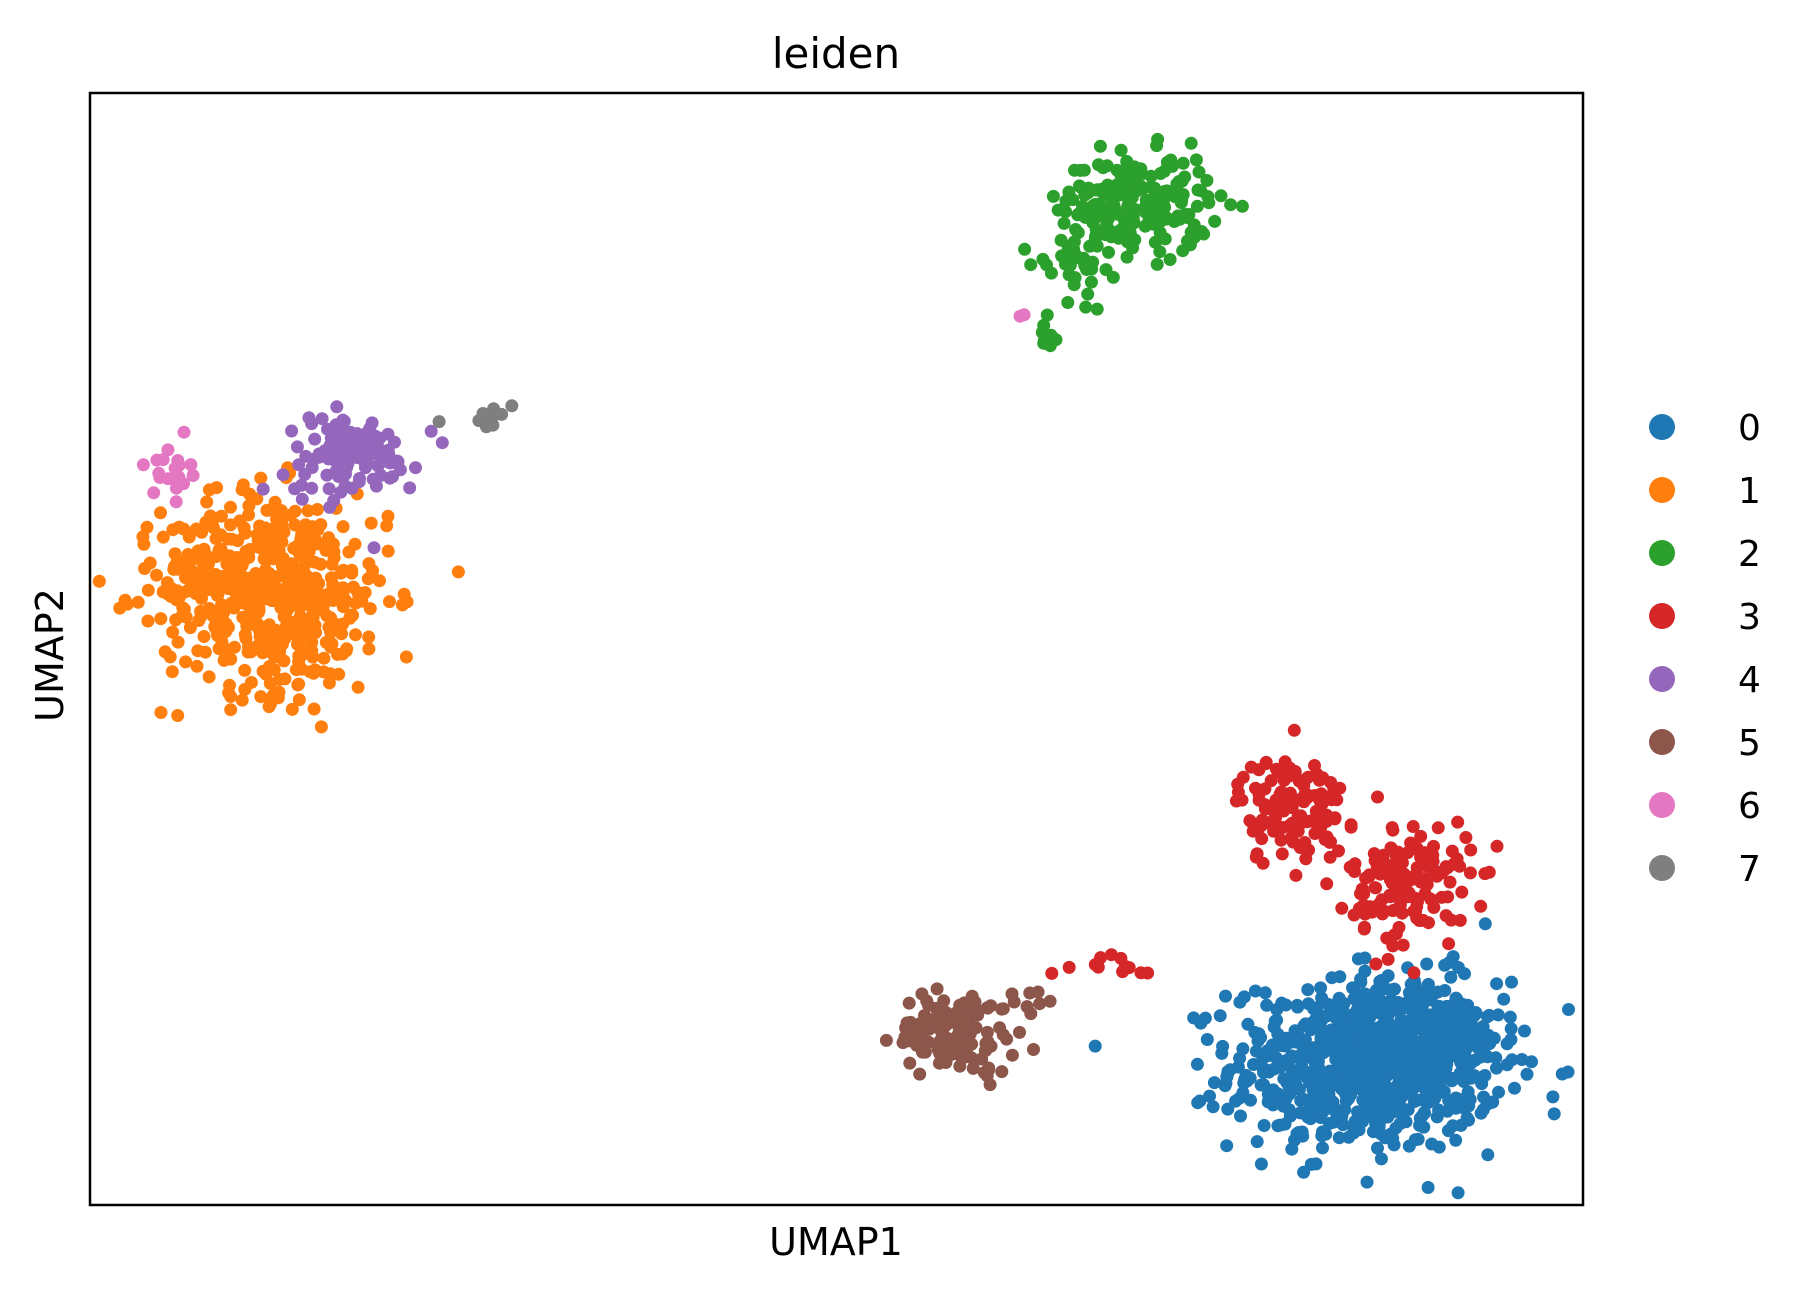 The width and height of the screenshot is (1804, 1290). I want to click on legend-label-3: 3, so click(1749, 617).